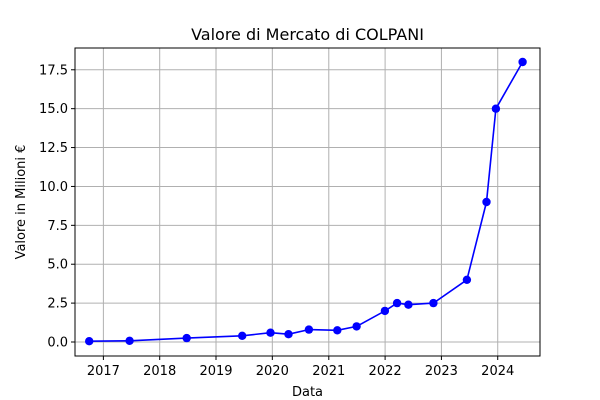 This screenshot has height=400, width=600. I want to click on x-tick-label: 2024, so click(497, 371).